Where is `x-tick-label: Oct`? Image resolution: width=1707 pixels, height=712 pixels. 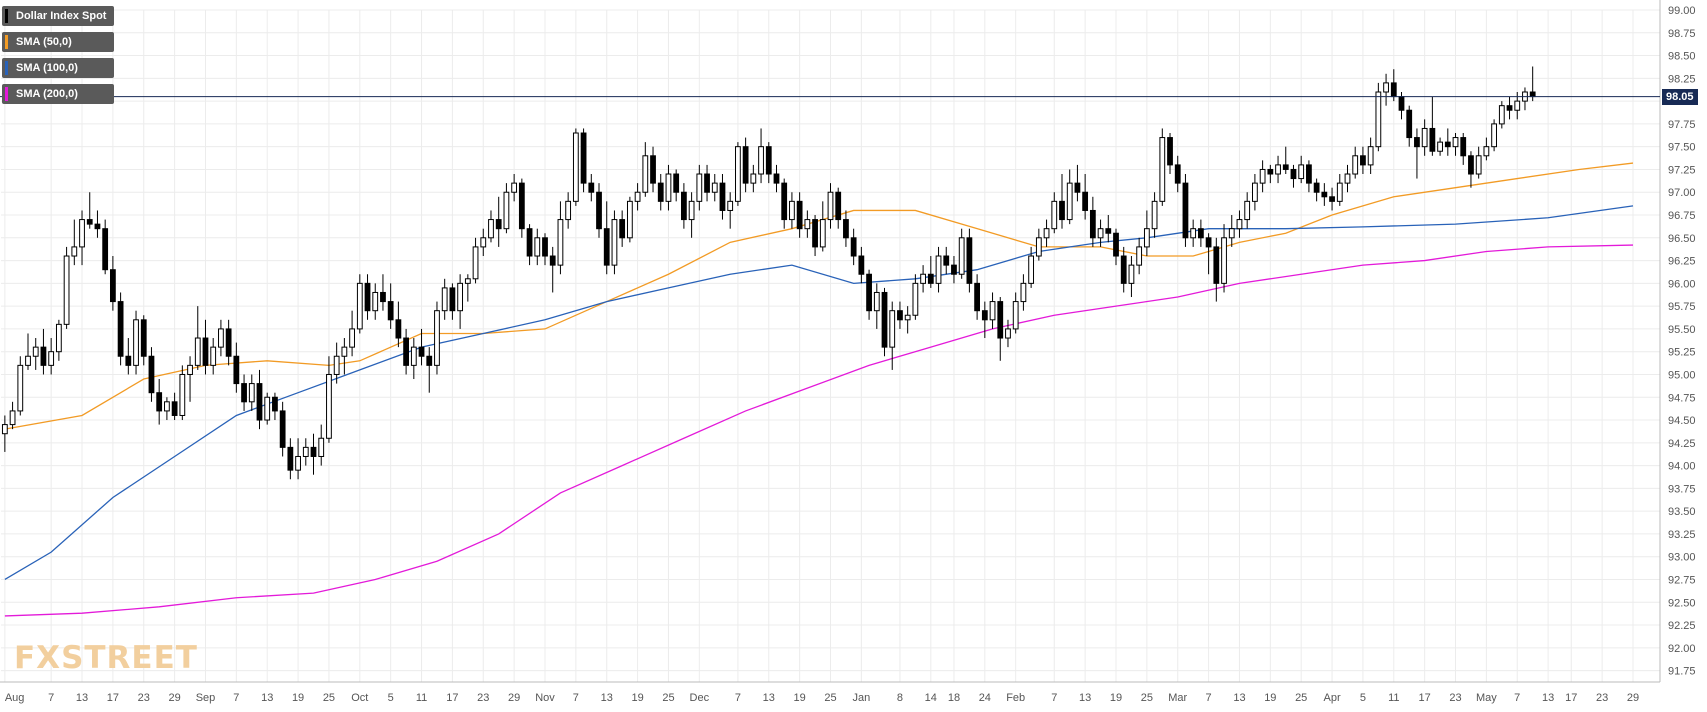 x-tick-label: Oct is located at coordinates (359, 698).